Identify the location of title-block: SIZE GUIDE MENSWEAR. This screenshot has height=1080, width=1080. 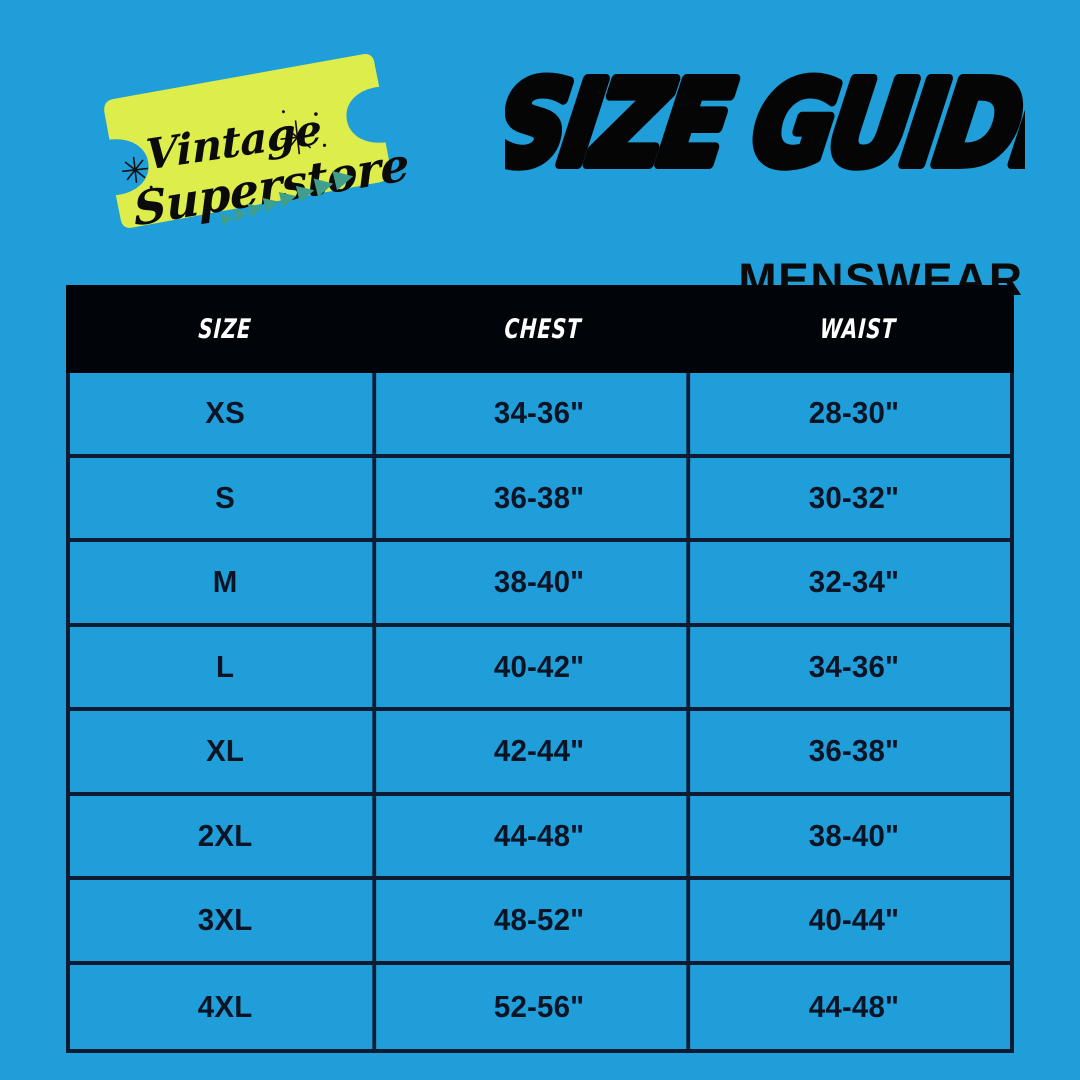
(765, 177).